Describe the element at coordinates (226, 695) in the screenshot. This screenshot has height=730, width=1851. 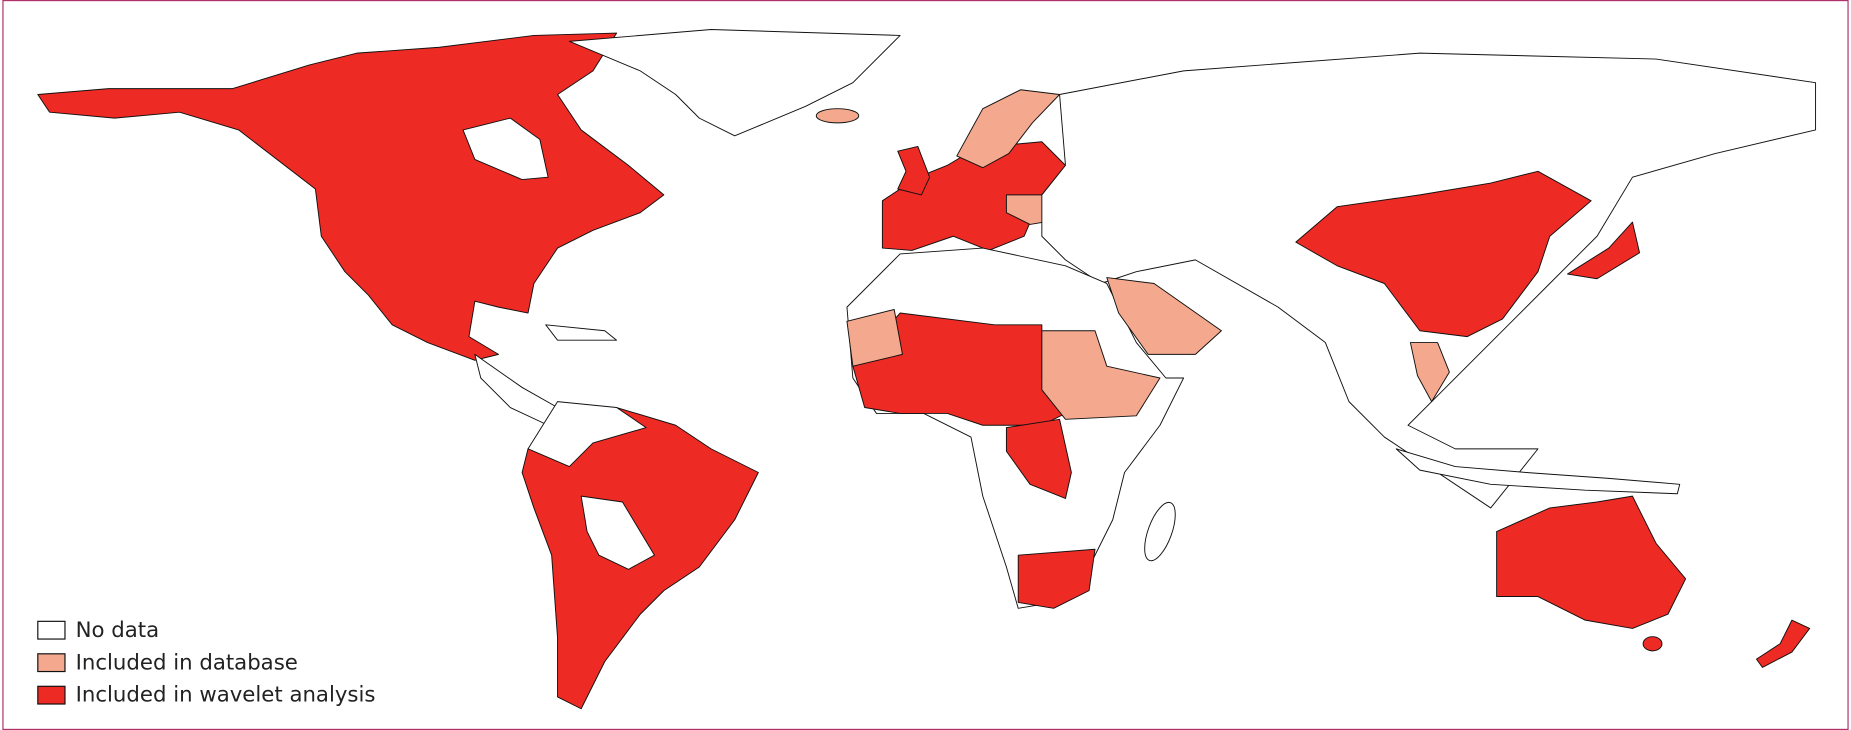
I see `legend-label: Included in wavelet analysis` at that location.